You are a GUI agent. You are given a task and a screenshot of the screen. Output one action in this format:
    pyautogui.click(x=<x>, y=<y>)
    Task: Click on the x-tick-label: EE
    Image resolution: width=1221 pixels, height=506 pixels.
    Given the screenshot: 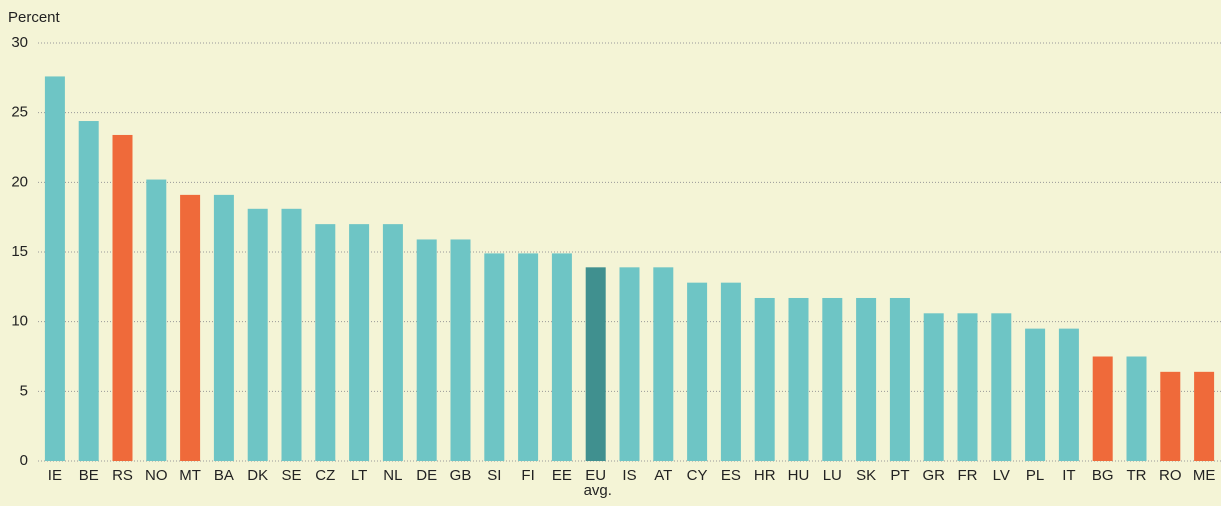 What is the action you would take?
    pyautogui.click(x=562, y=475)
    